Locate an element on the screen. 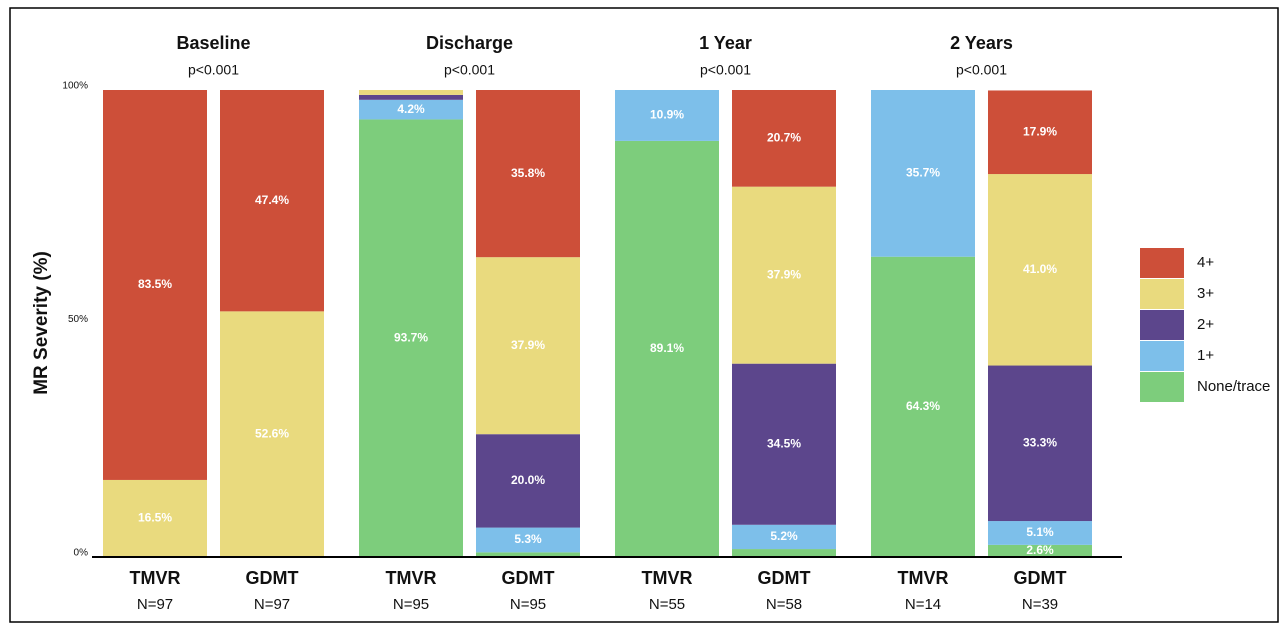 Image resolution: width=1288 pixels, height=630 pixels. data-label: 47.4% is located at coordinates (272, 200).